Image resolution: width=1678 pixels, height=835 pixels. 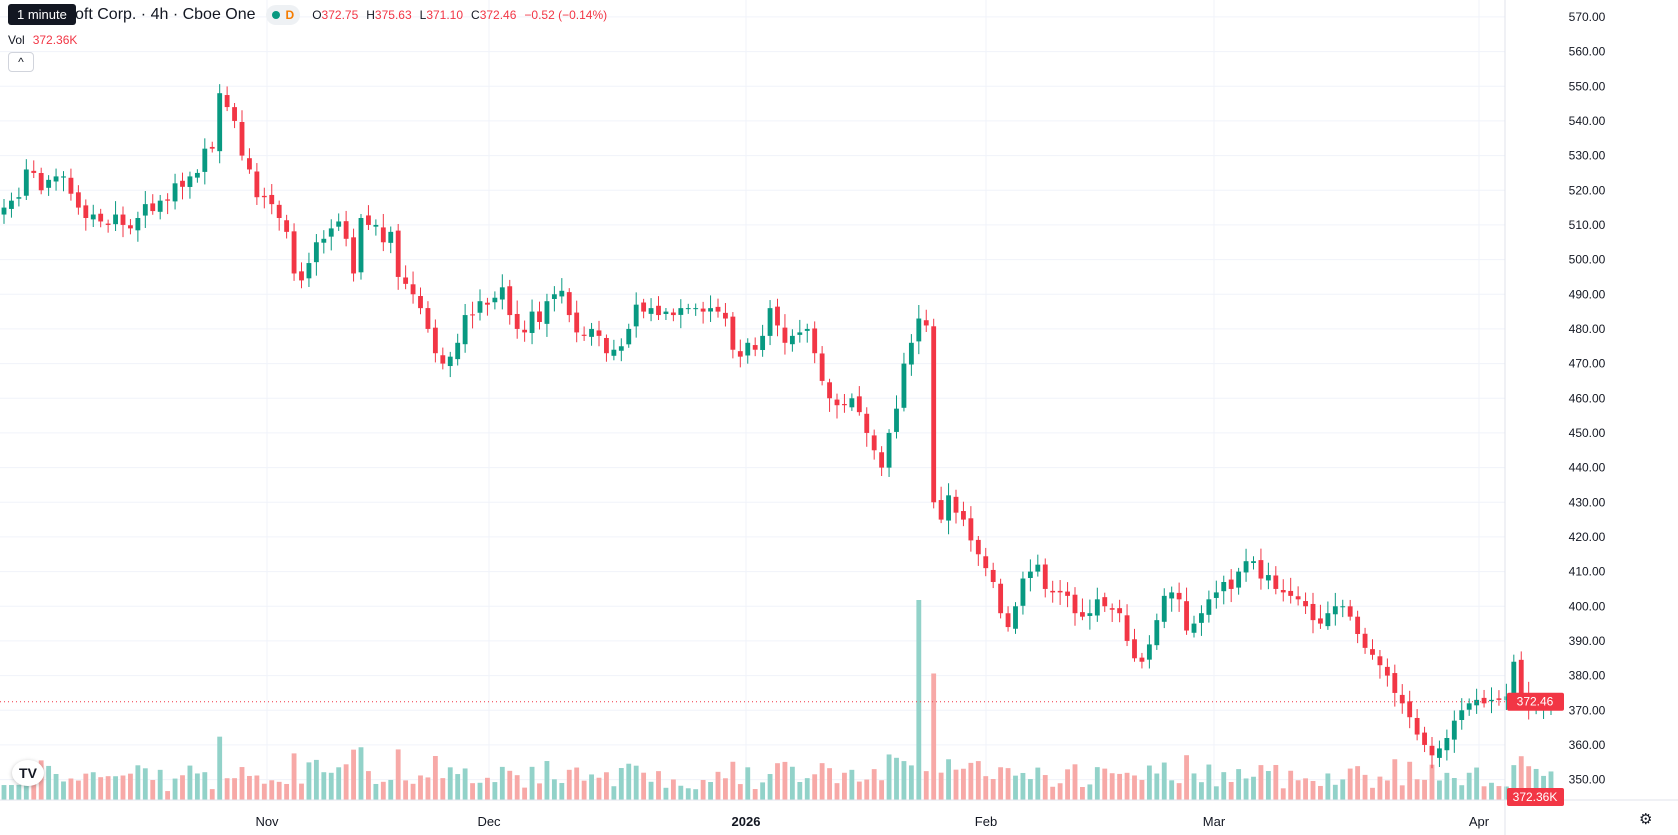 What do you see at coordinates (475, 15) in the screenshot?
I see `close-label: C` at bounding box center [475, 15].